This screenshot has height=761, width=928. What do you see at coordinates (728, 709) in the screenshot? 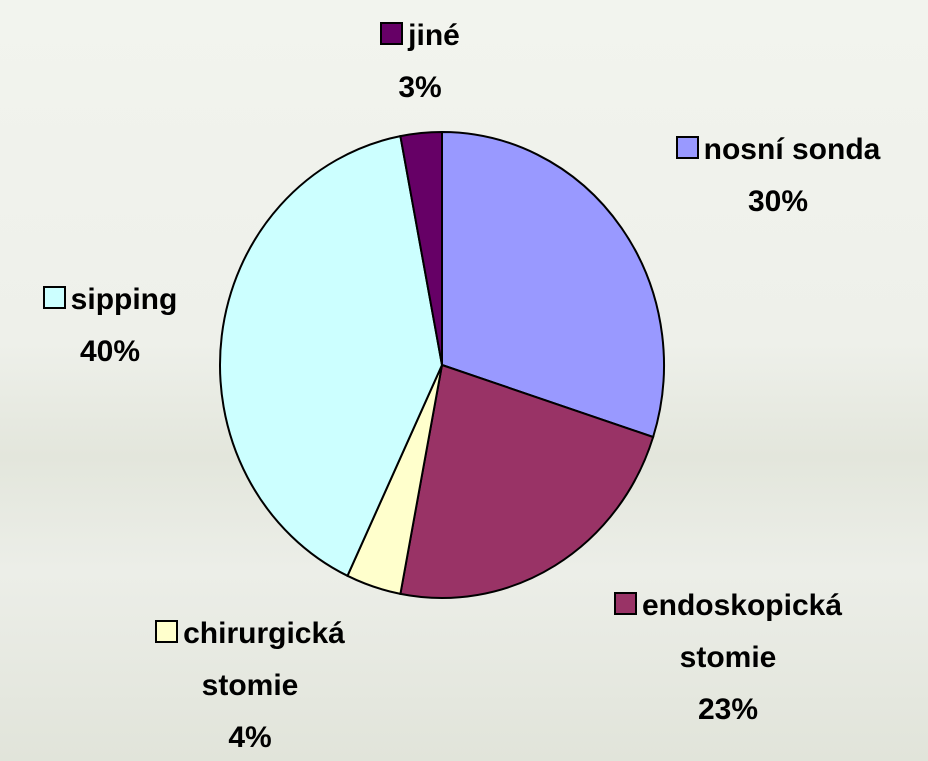
I see `value-label: 23%` at bounding box center [728, 709].